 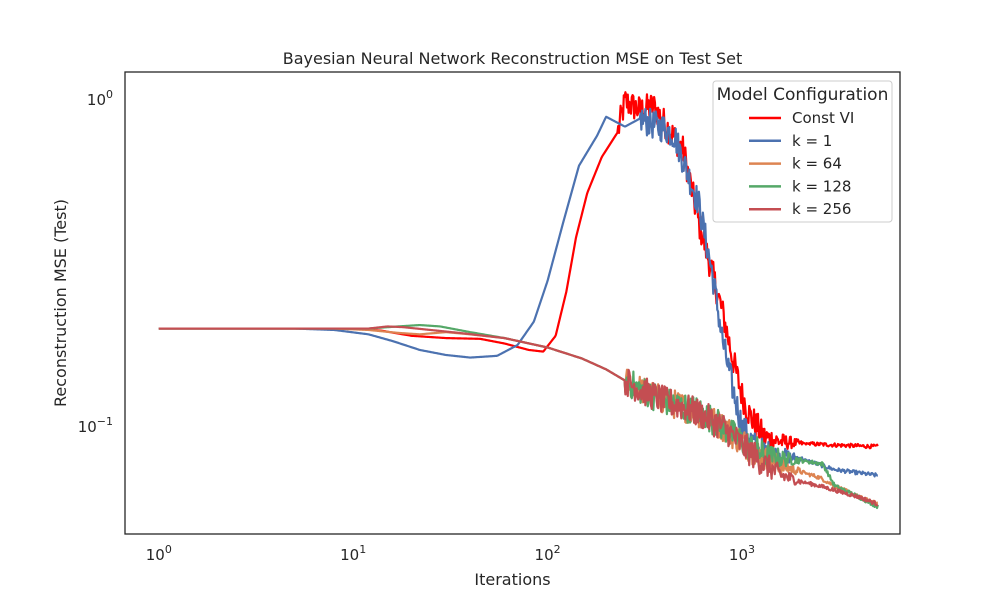 What do you see at coordinates (512, 579) in the screenshot?
I see `x-axis-label: Iterations` at bounding box center [512, 579].